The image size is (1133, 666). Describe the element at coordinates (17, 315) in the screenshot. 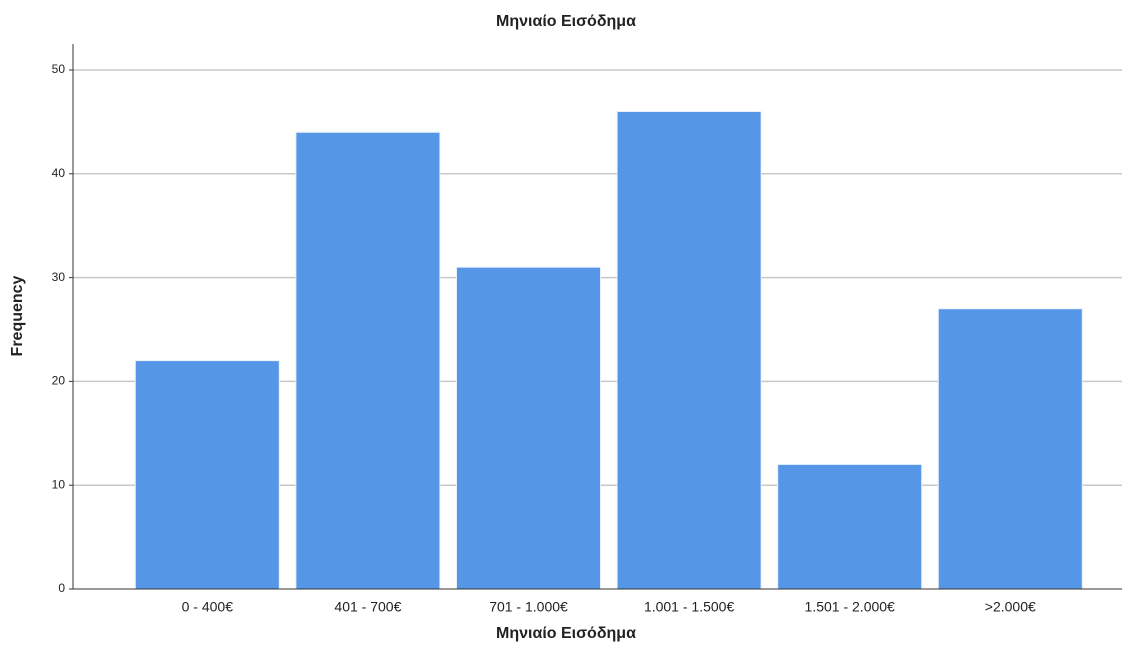

I see `y-axis-label: Frequency` at that location.